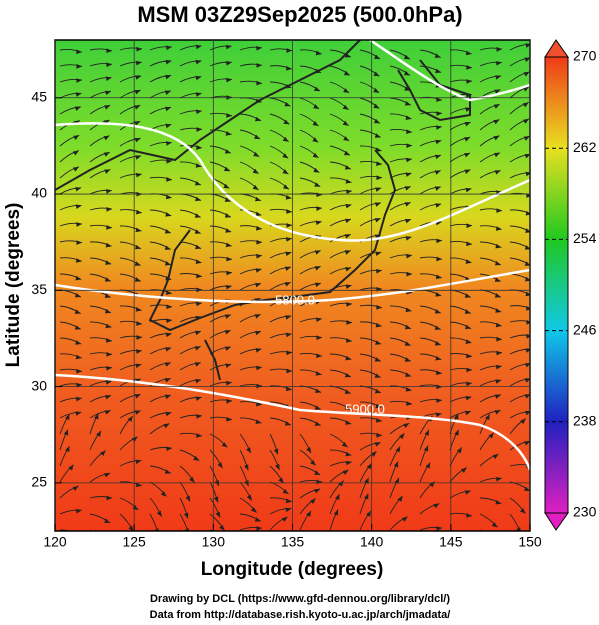 The width and height of the screenshot is (599, 625). Describe the element at coordinates (292, 286) in the screenshot. I see `contour-line` at that location.